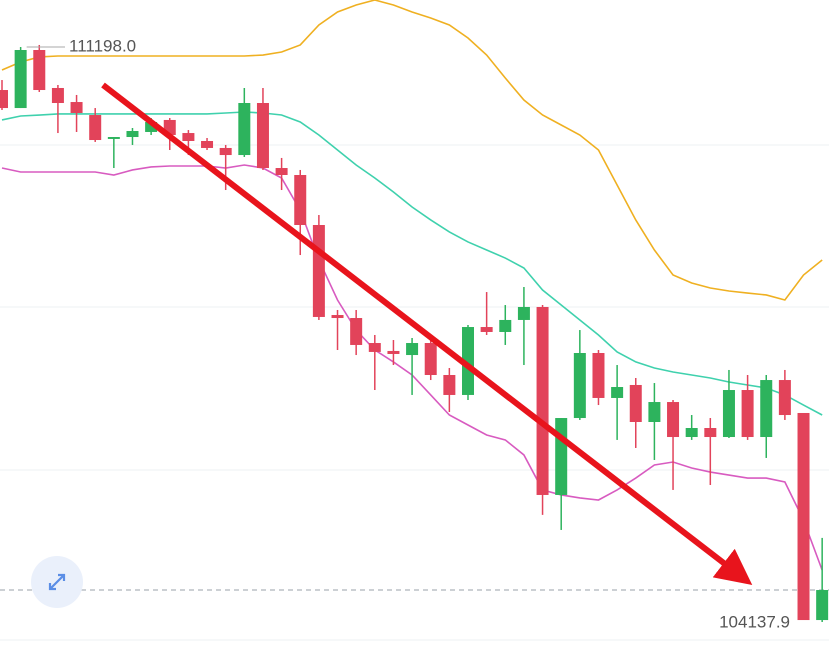 This screenshot has height=650, width=829. I want to click on annotation-label: 111198.0, so click(102, 45).